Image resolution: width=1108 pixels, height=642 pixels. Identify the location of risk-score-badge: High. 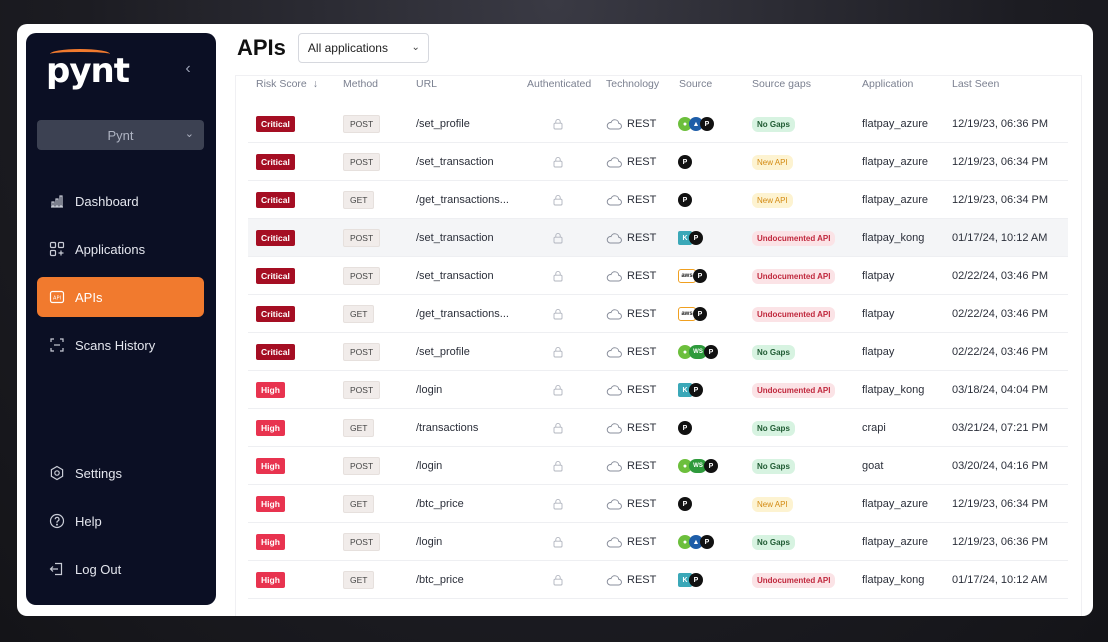
(270, 466).